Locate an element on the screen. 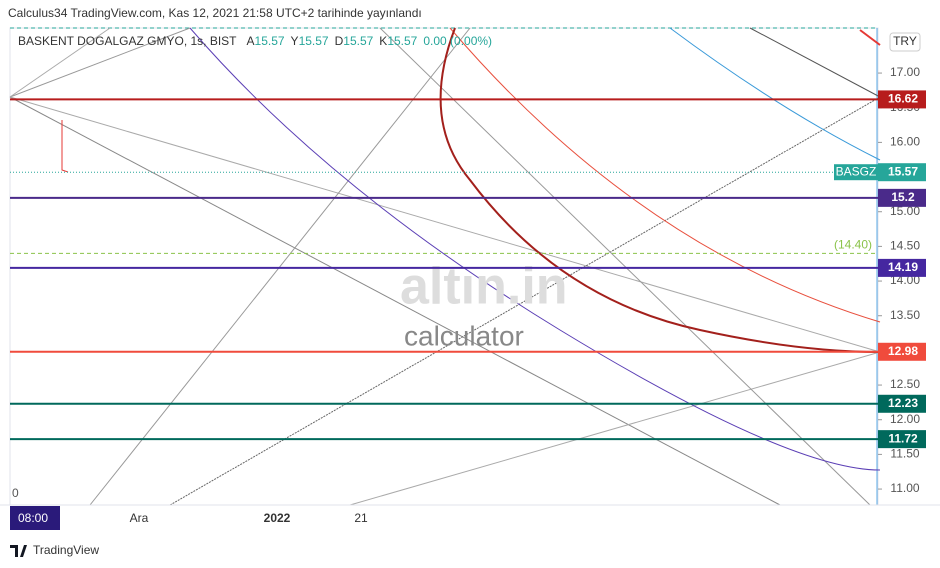 The image size is (940, 568). x-tick-label: 2022 is located at coordinates (277, 518).